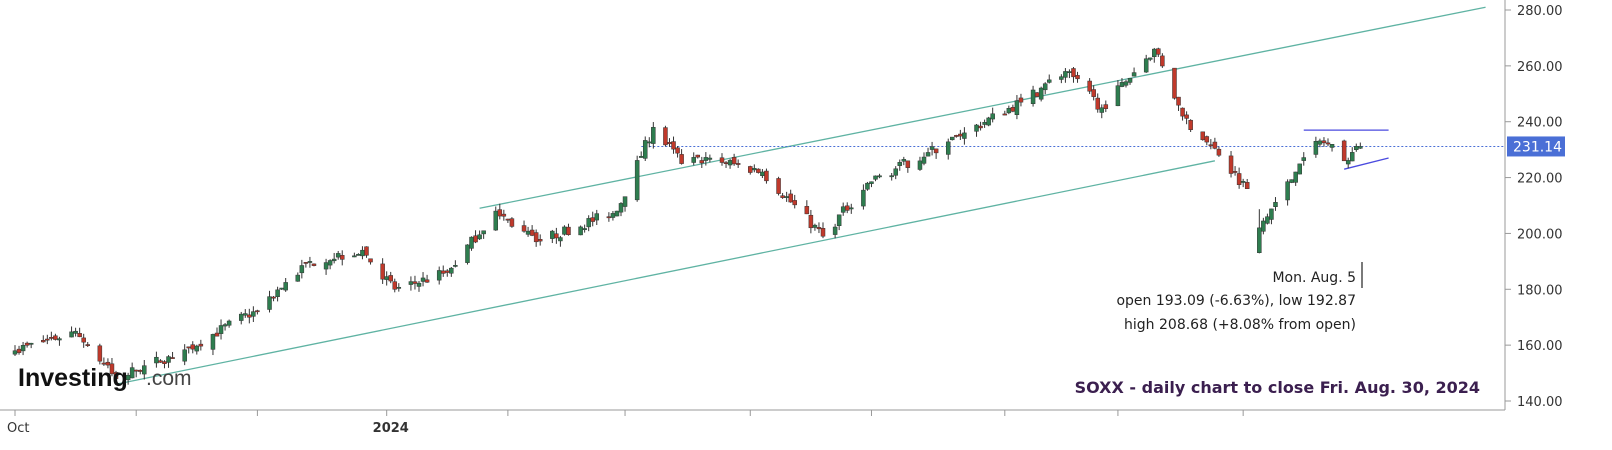 This screenshot has width=1612, height=450. What do you see at coordinates (1540, 402) in the screenshot?
I see `y-tick-label: 140.00` at bounding box center [1540, 402].